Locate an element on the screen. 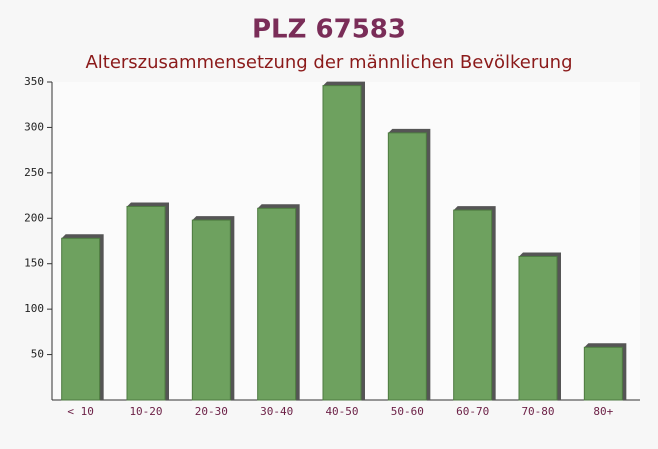 The height and width of the screenshot is (449, 658). x-tick-label: 70-80 is located at coordinates (537, 411).